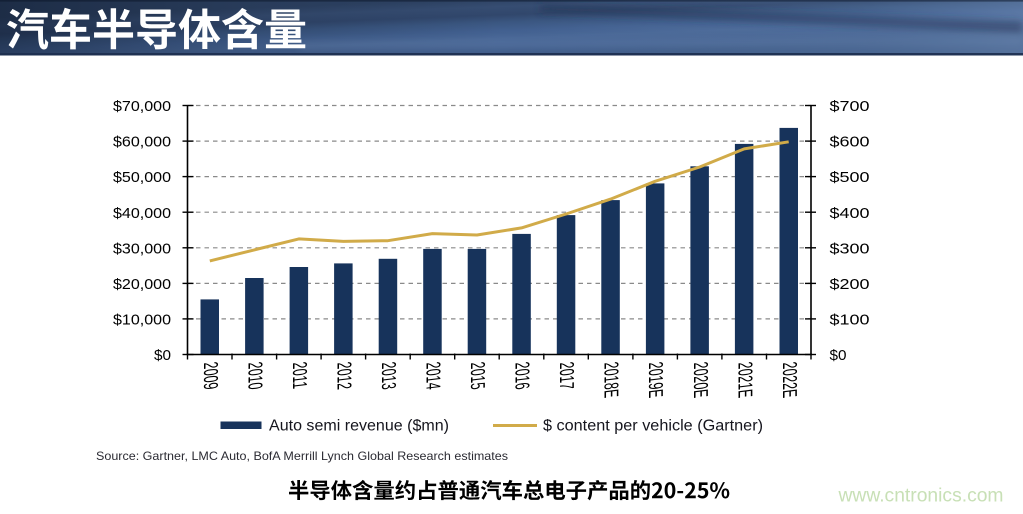 This screenshot has height=514, width=1023. I want to click on svg-text: $40,000, so click(142, 213).